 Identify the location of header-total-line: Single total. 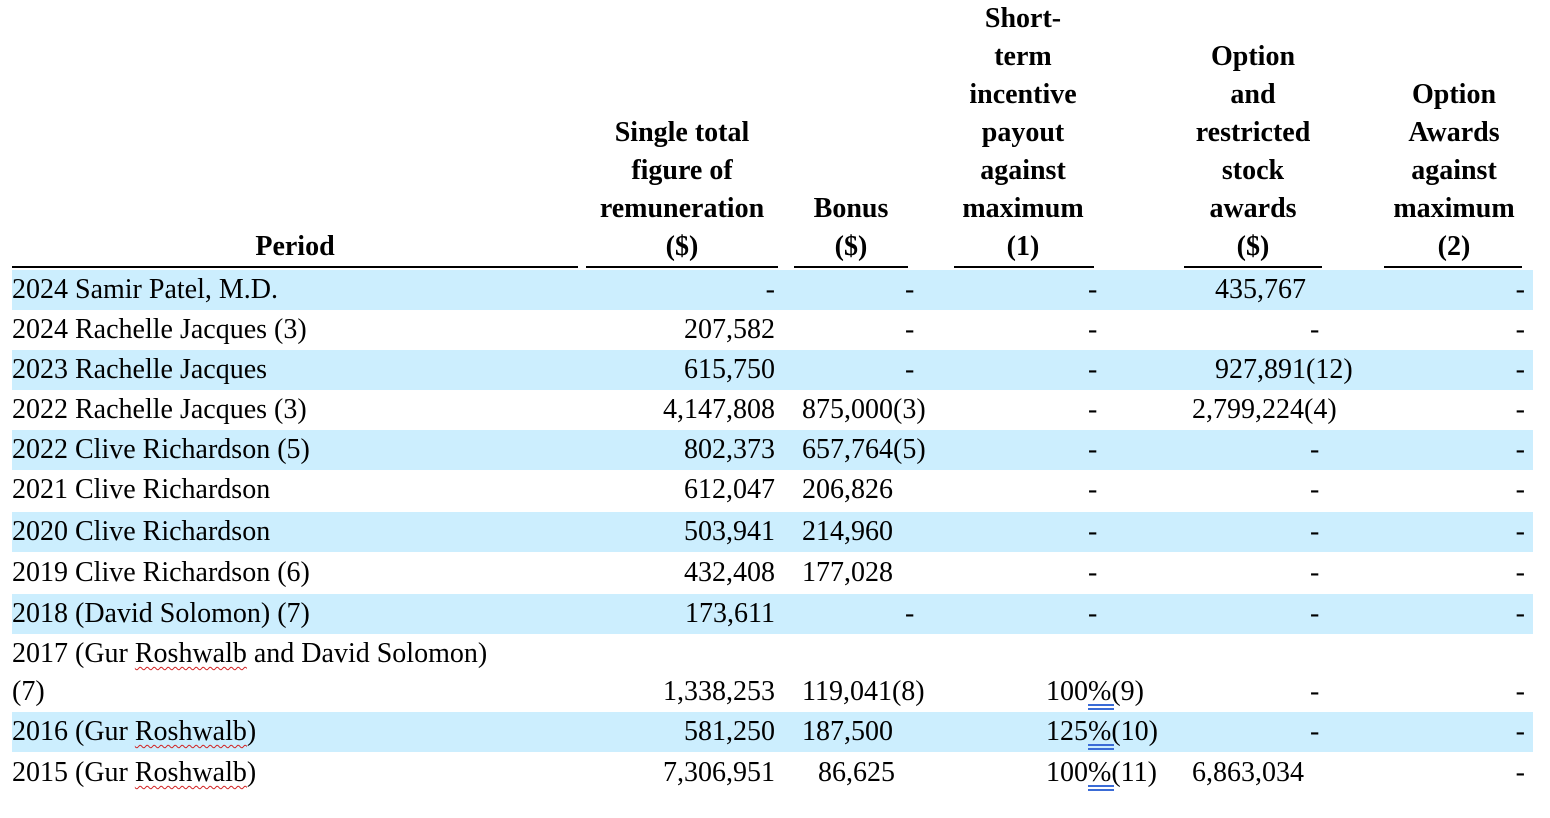
(682, 132).